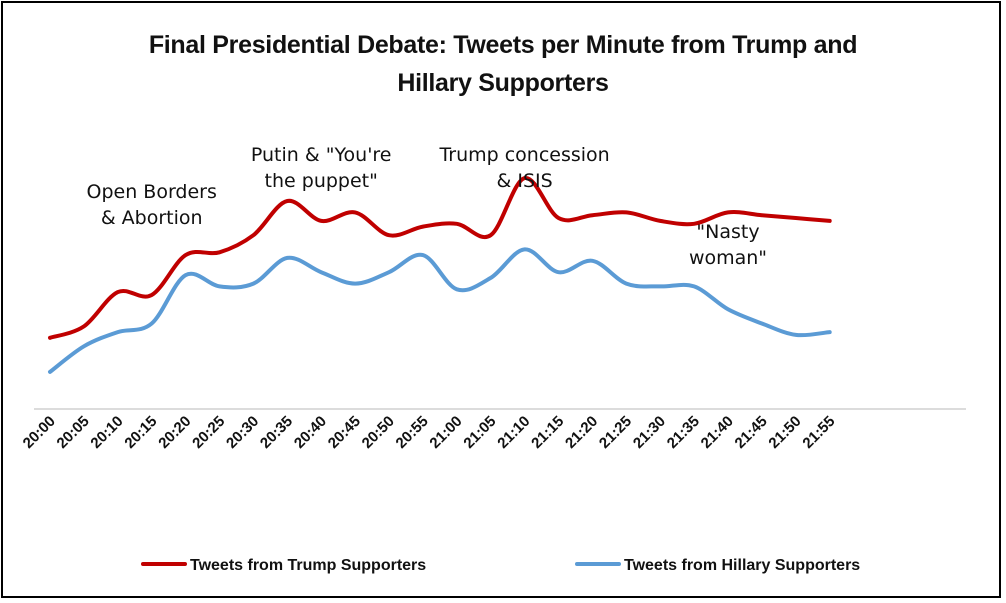 This screenshot has width=1006, height=603. What do you see at coordinates (742, 565) in the screenshot?
I see `legend-label-tweets-from-hillary-supporters: Tweets from Hillary Supporters` at bounding box center [742, 565].